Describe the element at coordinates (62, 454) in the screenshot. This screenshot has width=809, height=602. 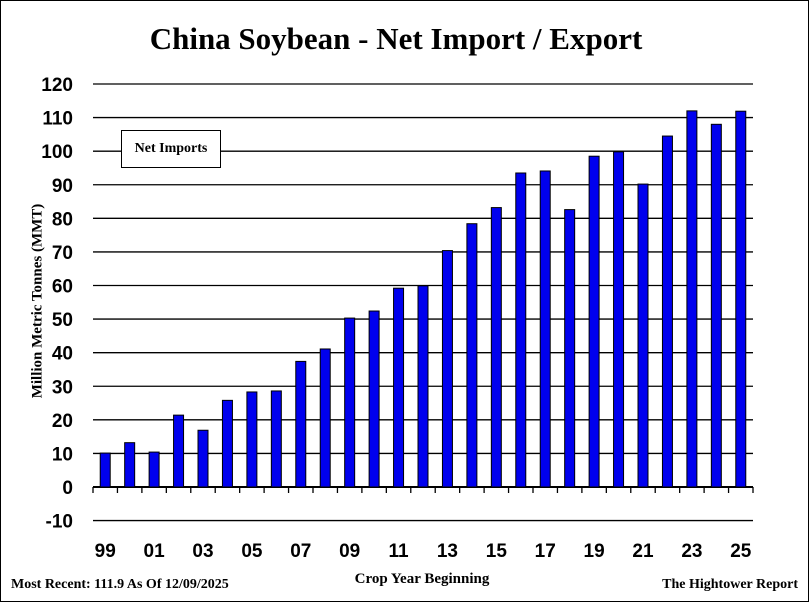
I see `y-tick-label: 10` at that location.